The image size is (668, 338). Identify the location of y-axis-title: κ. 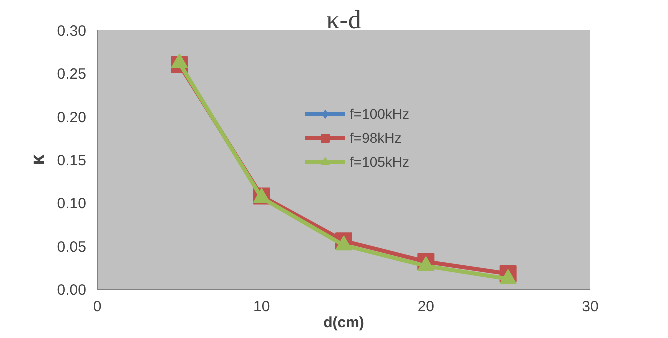
(38, 160).